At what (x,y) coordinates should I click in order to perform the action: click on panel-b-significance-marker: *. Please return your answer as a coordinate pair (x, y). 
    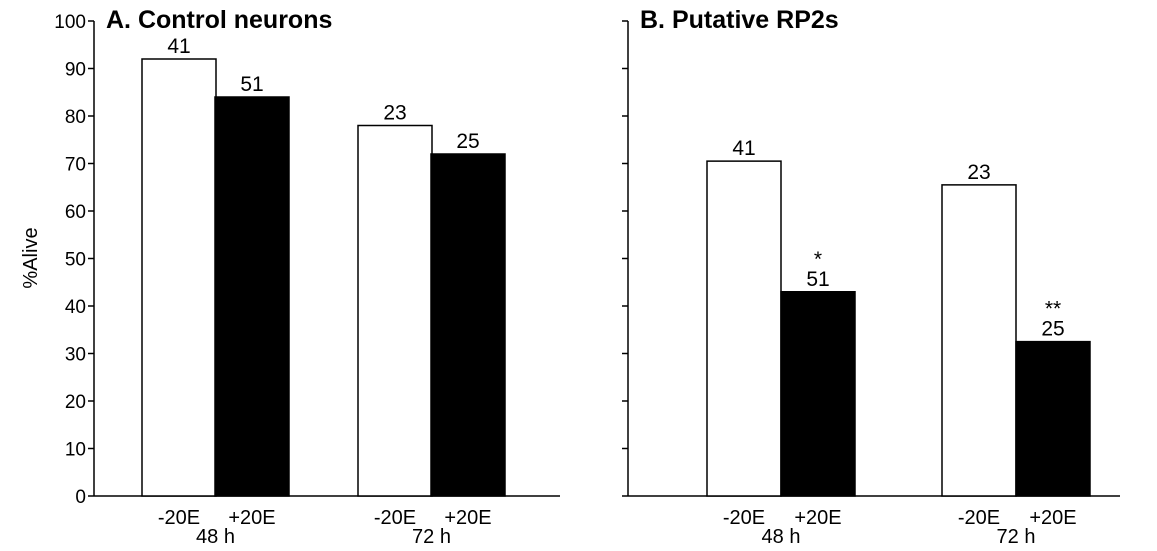
    Looking at the image, I should click on (818, 259).